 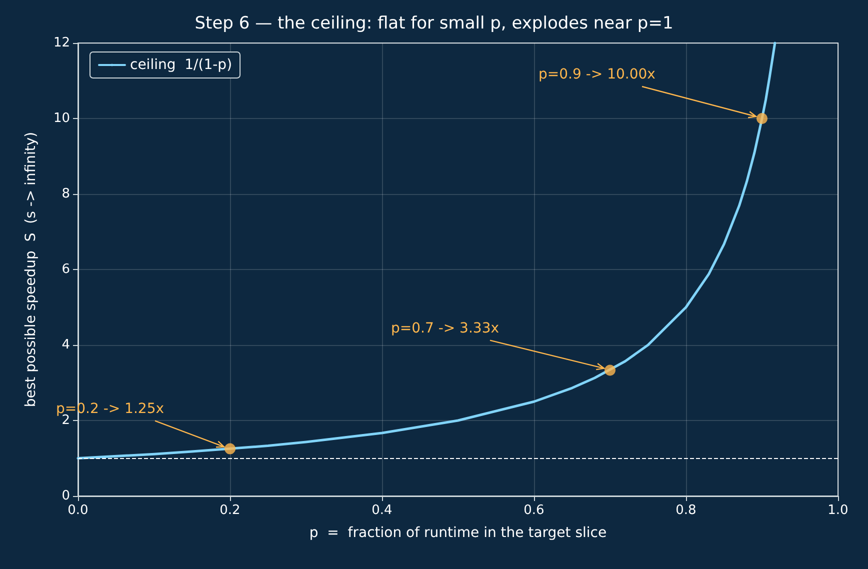 What do you see at coordinates (230, 510) in the screenshot?
I see `x-tick-label: 0.2` at bounding box center [230, 510].